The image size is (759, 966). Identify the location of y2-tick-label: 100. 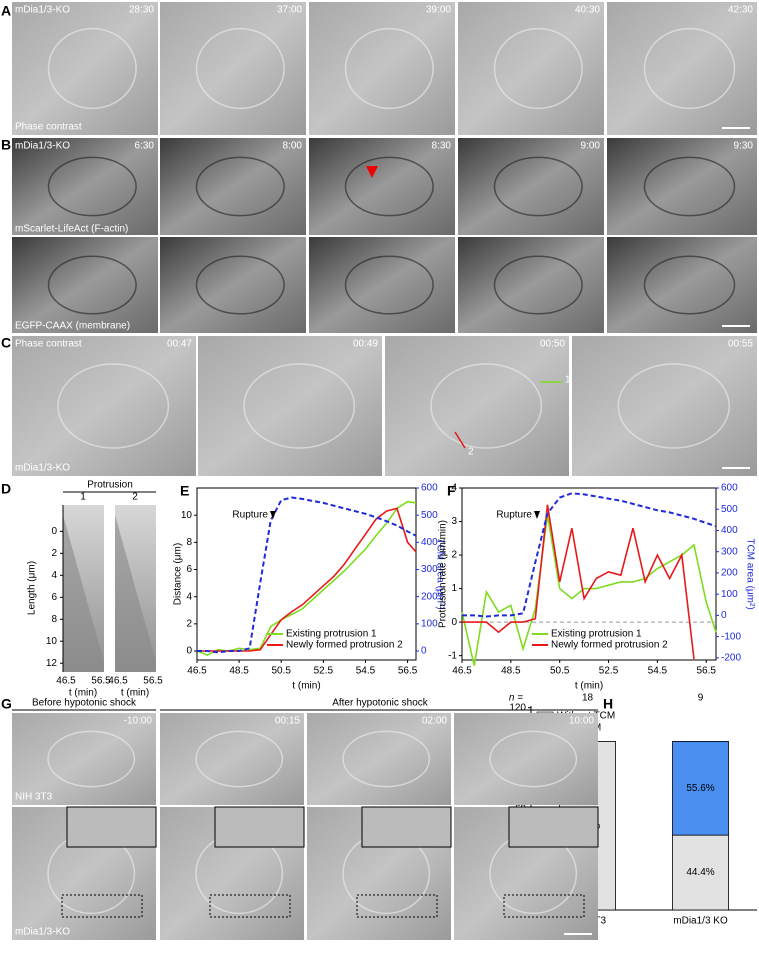
(729, 594).